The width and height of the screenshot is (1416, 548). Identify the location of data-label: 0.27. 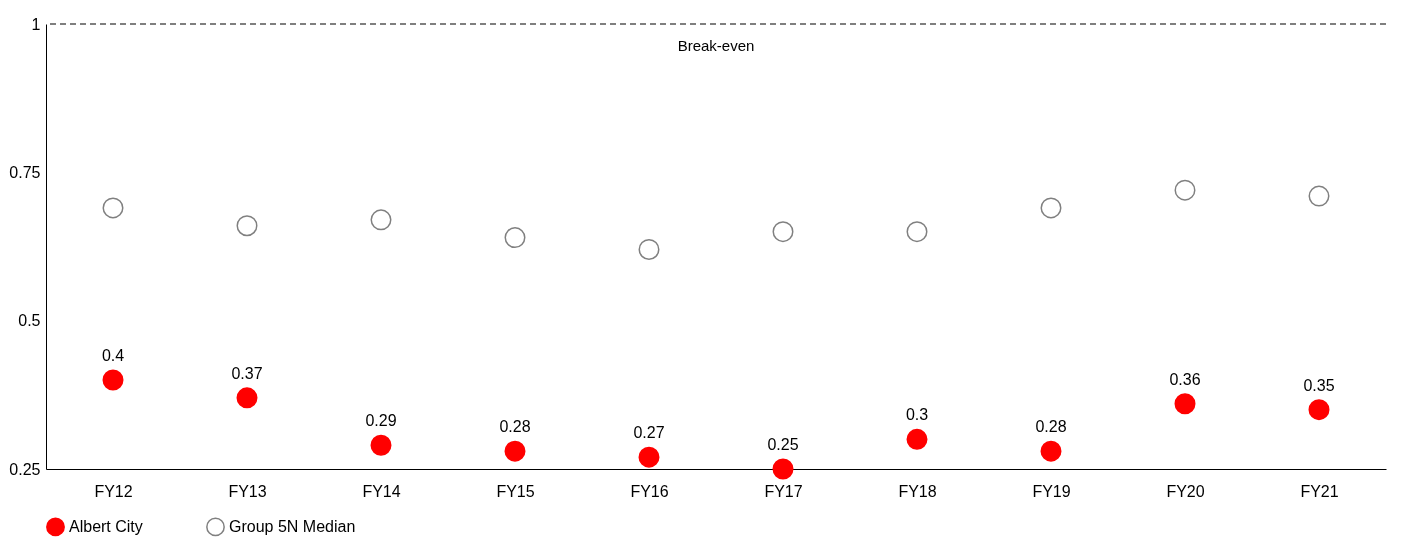
(649, 433).